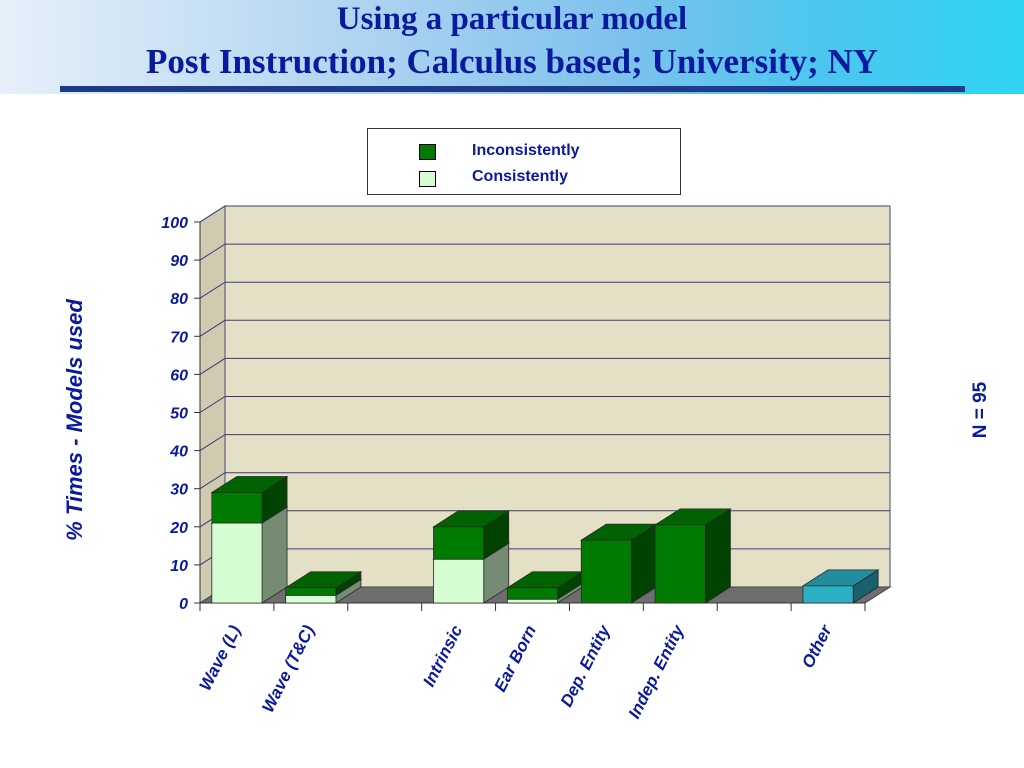 The image size is (1024, 768). I want to click on bar-wave-l-inconsistently, so click(249, 499).